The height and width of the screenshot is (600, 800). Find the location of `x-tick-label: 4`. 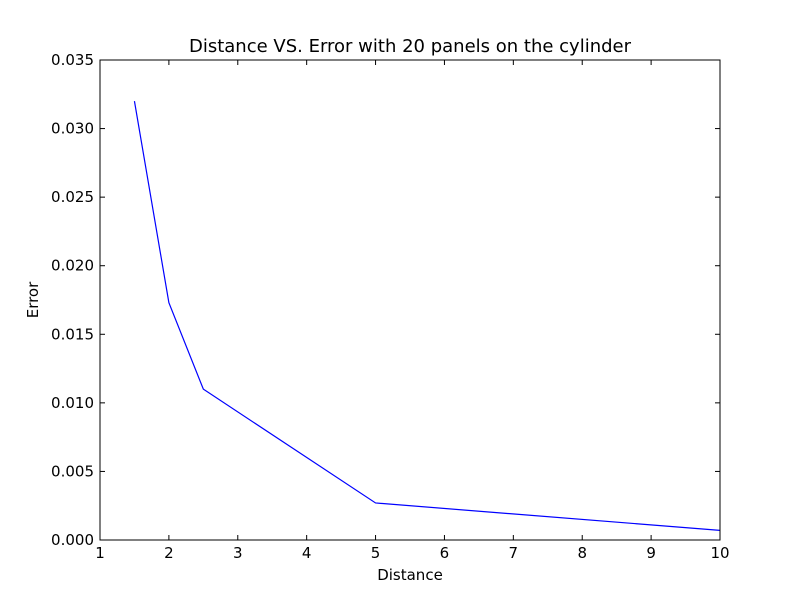

x-tick-label: 4 is located at coordinates (307, 553).